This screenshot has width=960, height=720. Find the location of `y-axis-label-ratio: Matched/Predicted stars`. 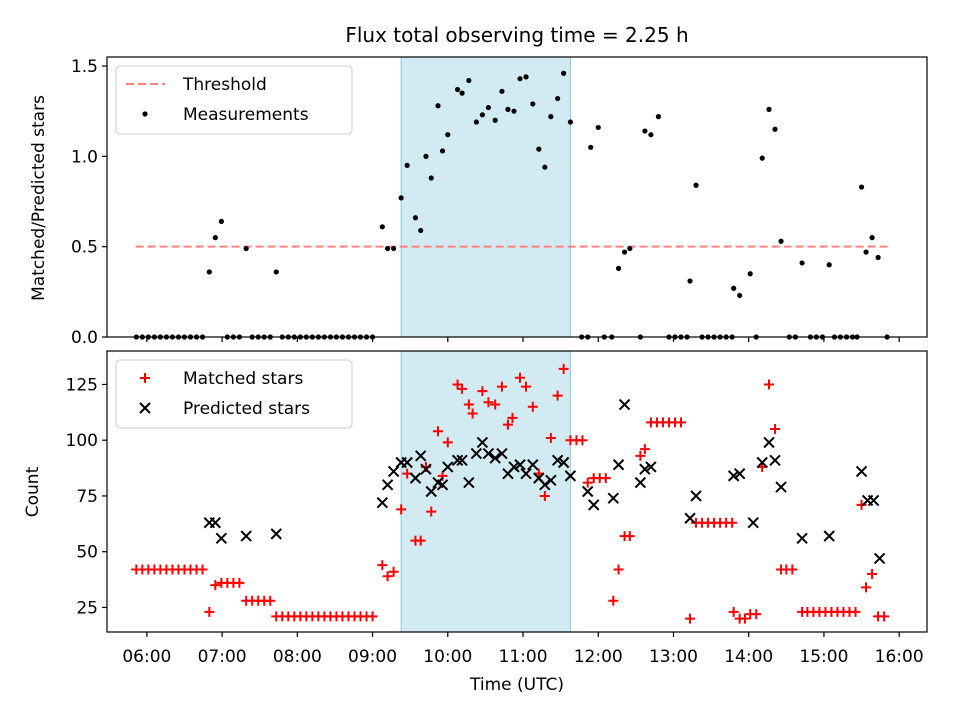

y-axis-label-ratio: Matched/Predicted stars is located at coordinates (39, 198).